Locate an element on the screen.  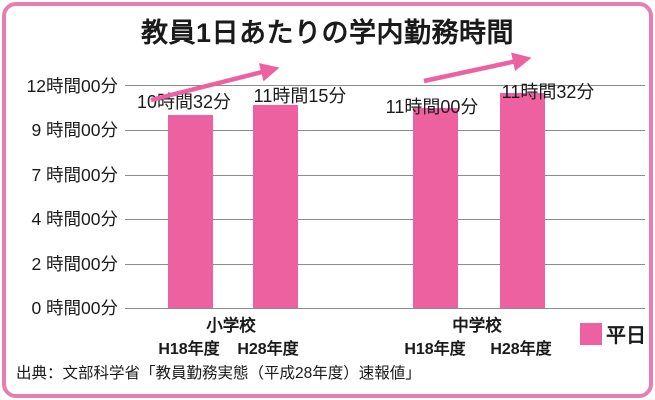
bar-junior-high-h28 is located at coordinates (522, 200).